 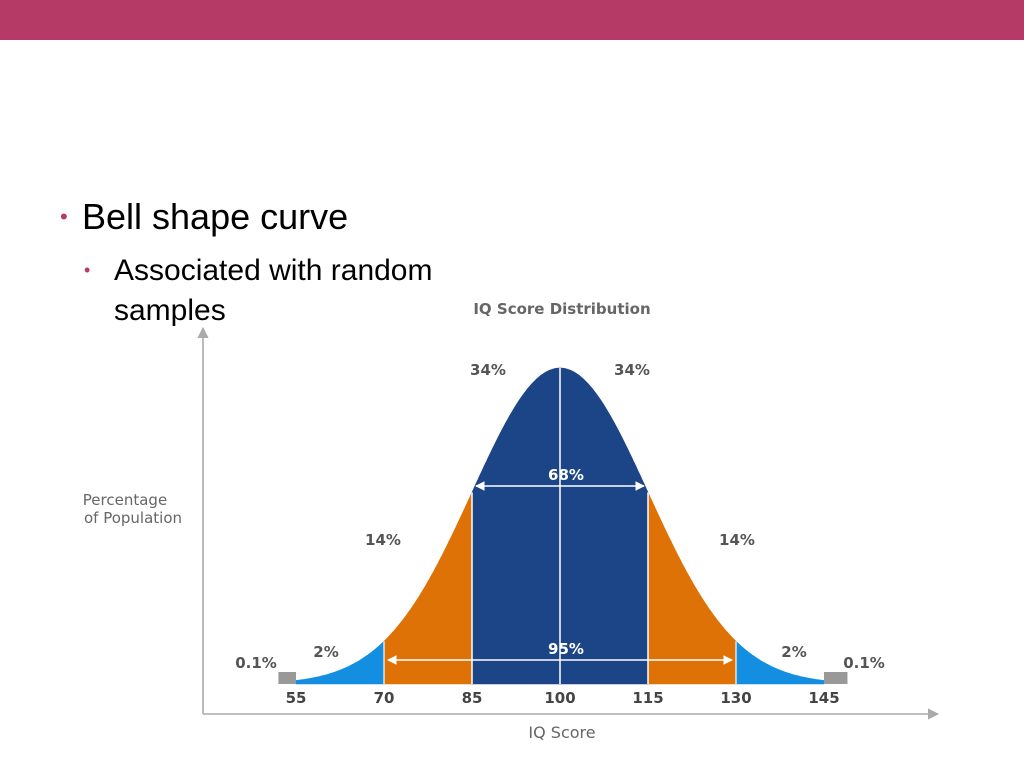 I want to click on tail-label-2: 0.1%, so click(x=864, y=663).